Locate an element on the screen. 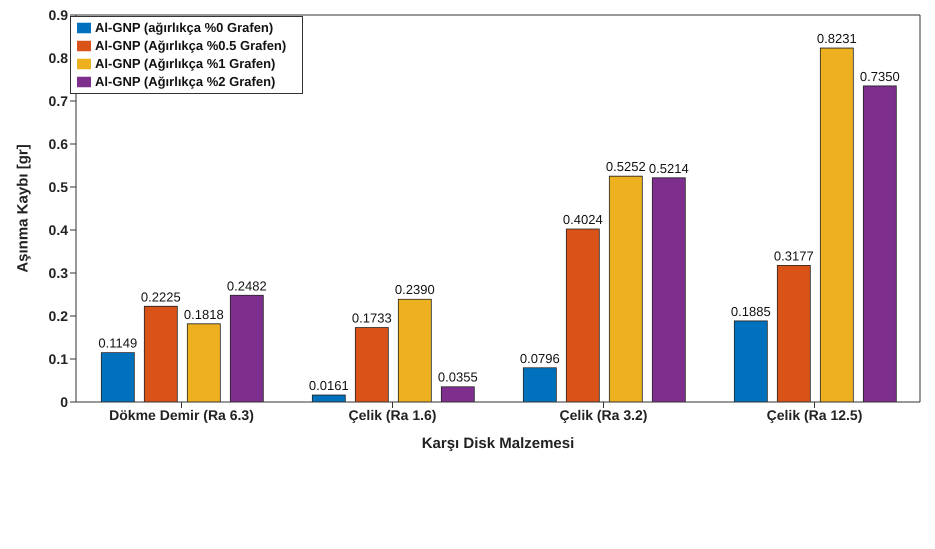 The width and height of the screenshot is (935, 549). data-label: 0.4024 is located at coordinates (582, 219).